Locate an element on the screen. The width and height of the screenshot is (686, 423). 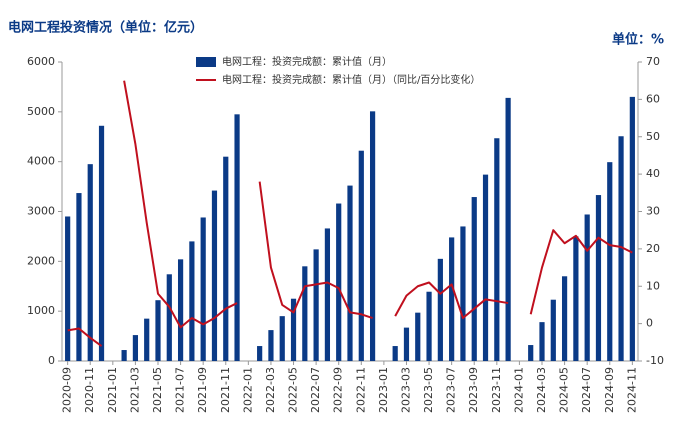
x-tick-label: 2024-01 is located at coordinates (518, 390).